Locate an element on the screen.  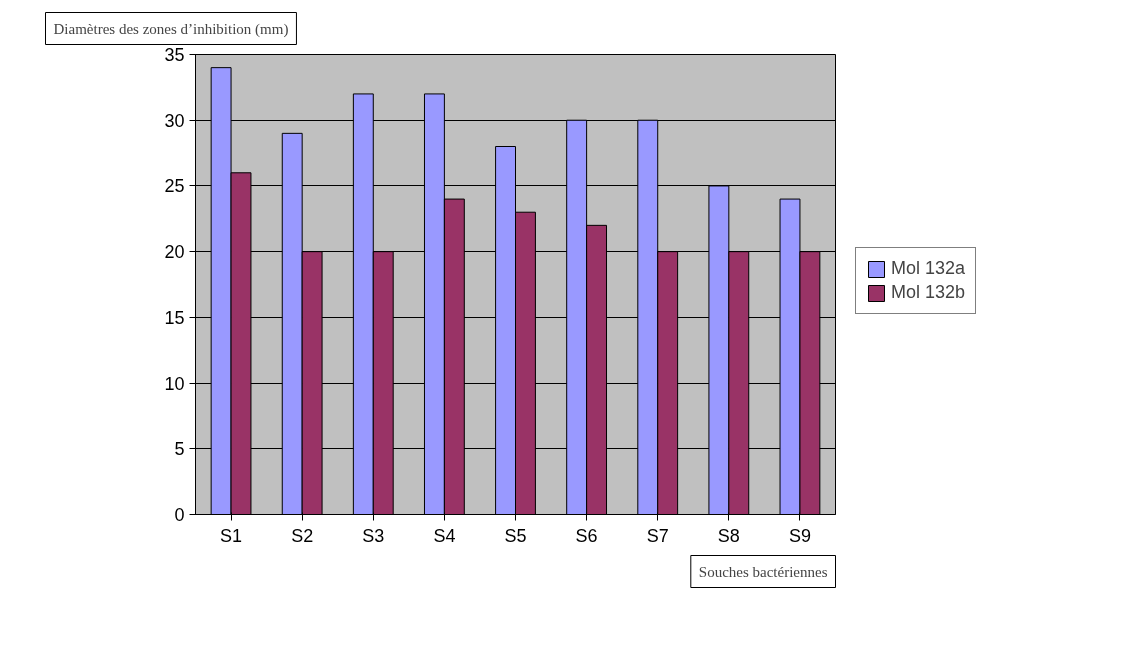
y-tick-label: 15 is located at coordinates (174, 317).